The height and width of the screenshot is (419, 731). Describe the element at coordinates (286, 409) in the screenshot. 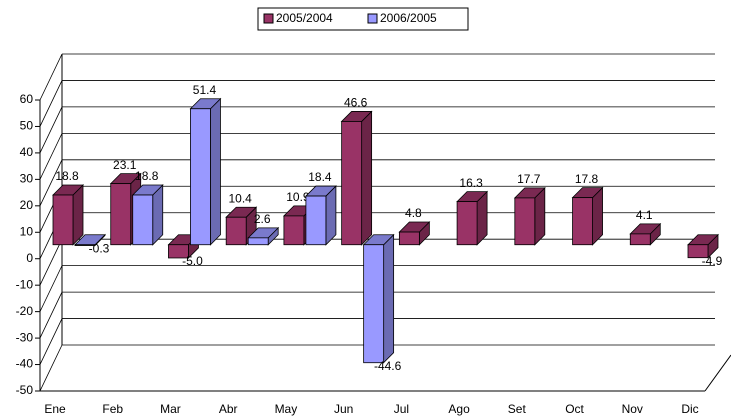

I see `x-tick-label: May` at that location.